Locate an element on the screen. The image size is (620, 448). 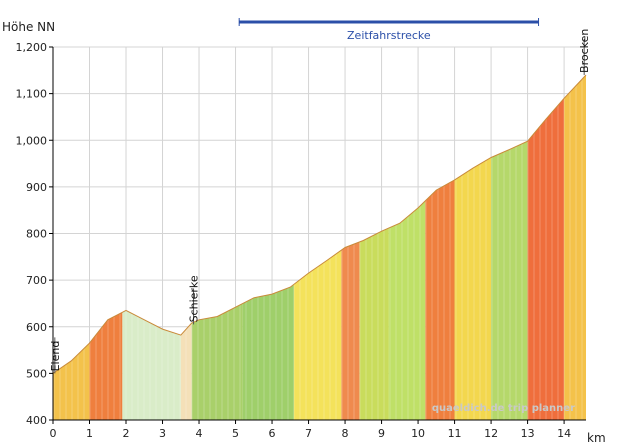
place-label: Schierke is located at coordinates (194, 298).